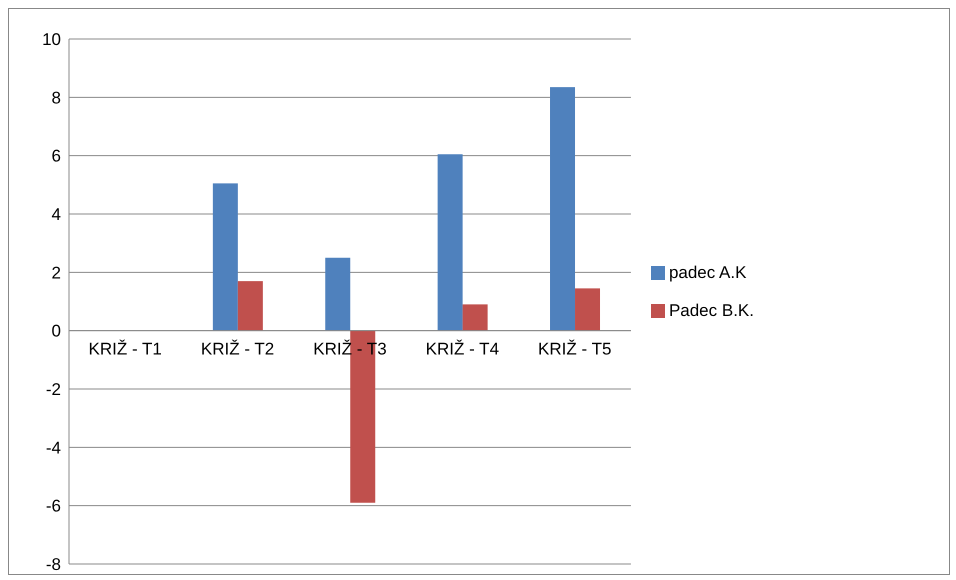  What do you see at coordinates (575, 349) in the screenshot?
I see `x-tick-label: KRIŽ - T5` at bounding box center [575, 349].